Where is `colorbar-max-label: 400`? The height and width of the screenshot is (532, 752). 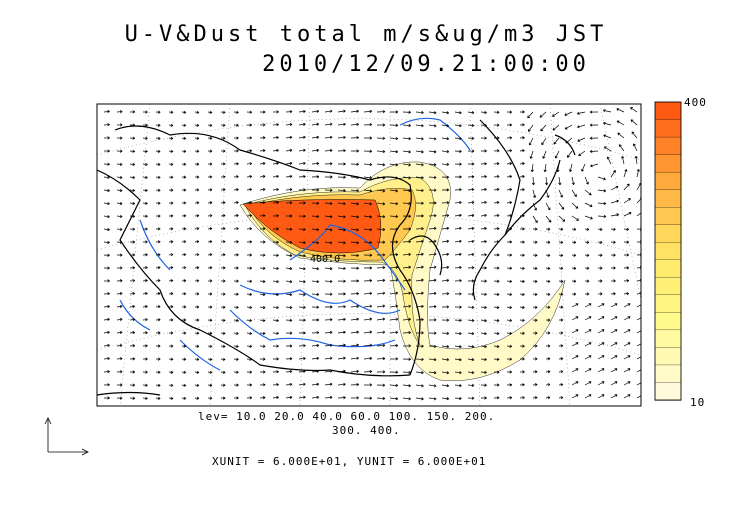
colorbar-max-label: 400 is located at coordinates (695, 102).